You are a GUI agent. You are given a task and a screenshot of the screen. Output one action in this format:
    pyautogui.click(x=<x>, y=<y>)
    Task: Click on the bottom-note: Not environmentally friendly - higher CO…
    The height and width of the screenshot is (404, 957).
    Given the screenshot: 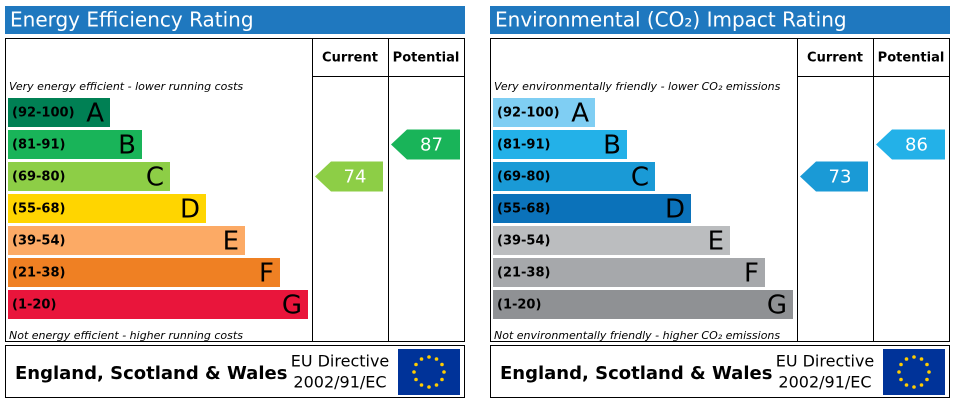 What is the action you would take?
    pyautogui.click(x=637, y=335)
    